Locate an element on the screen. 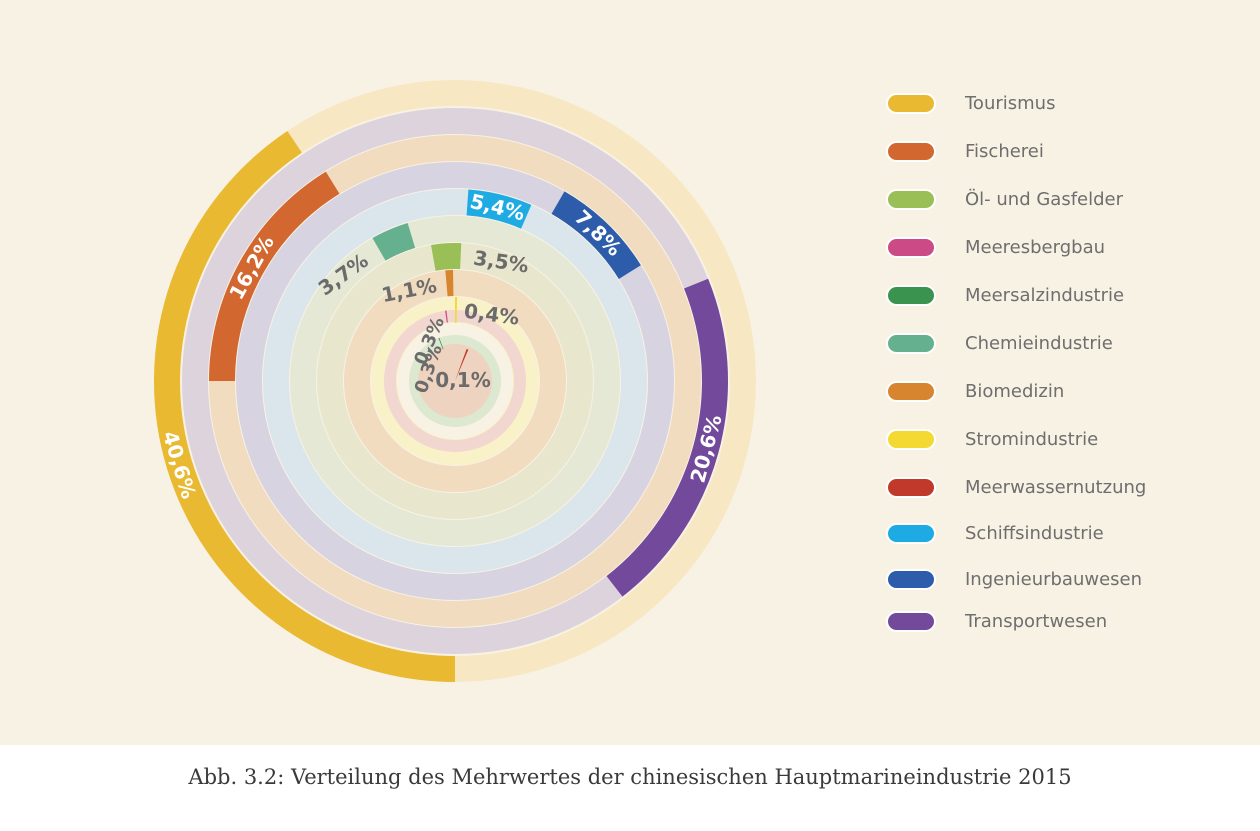 Image resolution: width=1260 pixels, height=831 pixels. legend-label: Meerwassernutzung is located at coordinates (1056, 487).